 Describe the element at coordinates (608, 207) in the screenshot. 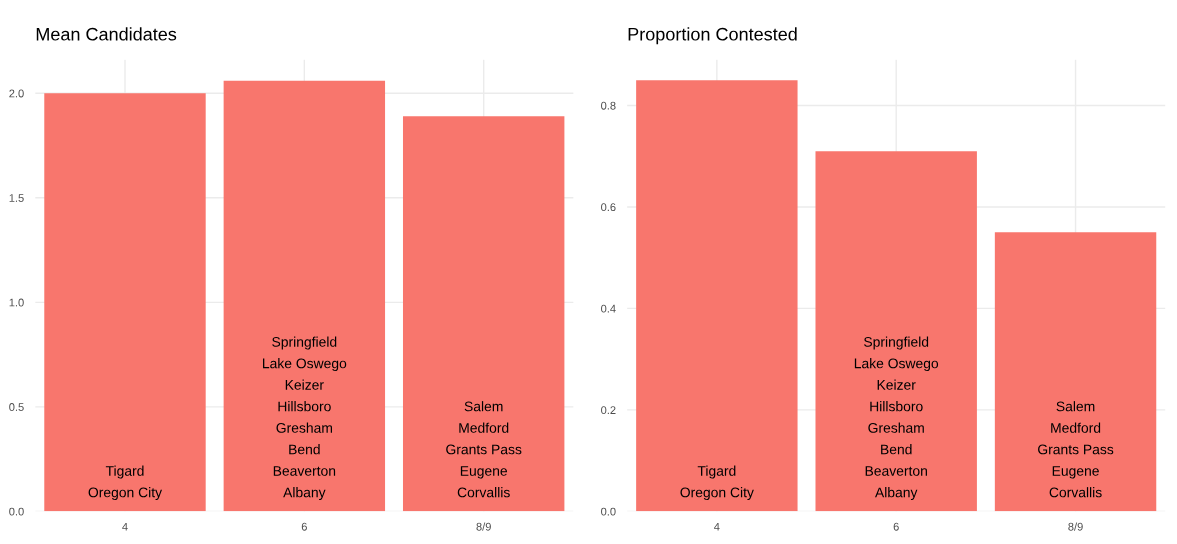

I see `y-tick-label: 0.6` at that location.